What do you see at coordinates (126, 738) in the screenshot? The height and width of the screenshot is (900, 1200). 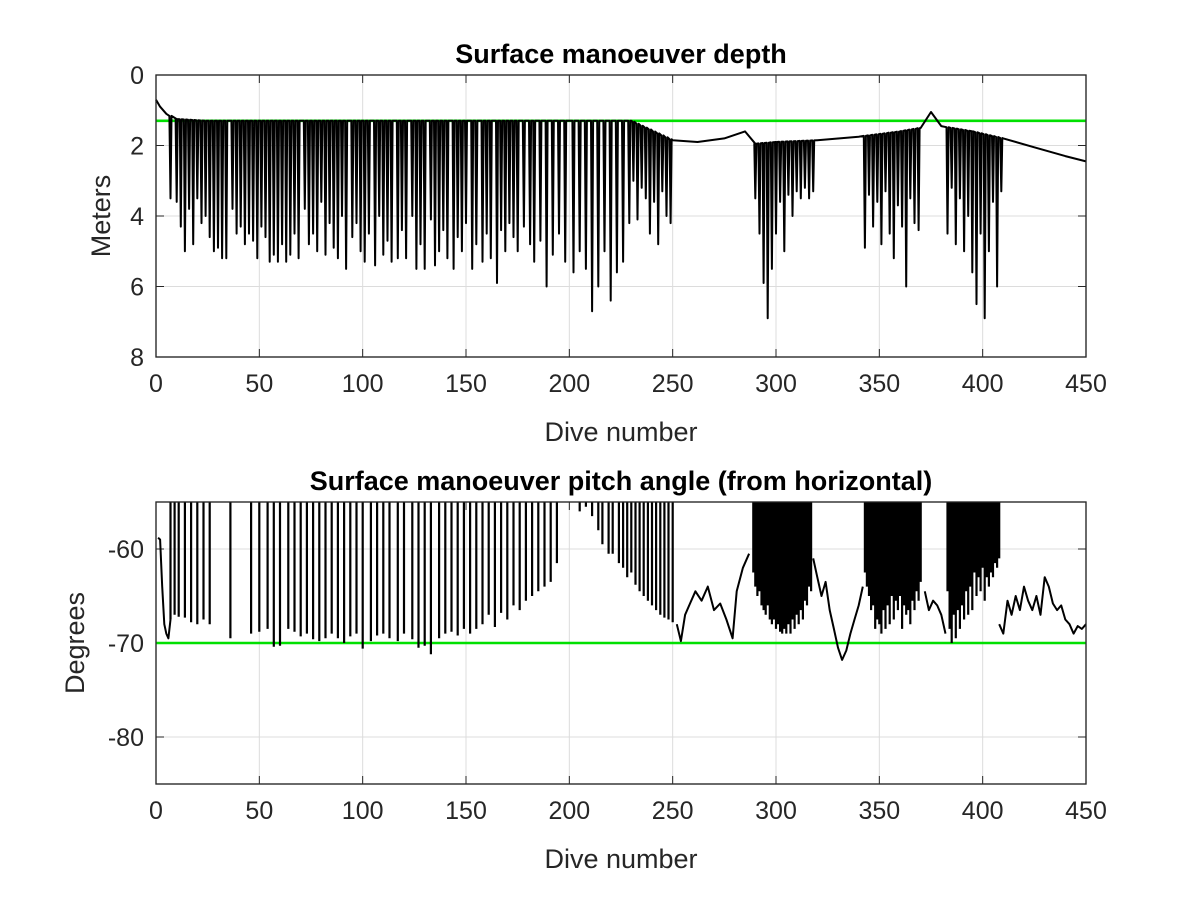 I see `pitch-y-tick-label: -80` at bounding box center [126, 738].